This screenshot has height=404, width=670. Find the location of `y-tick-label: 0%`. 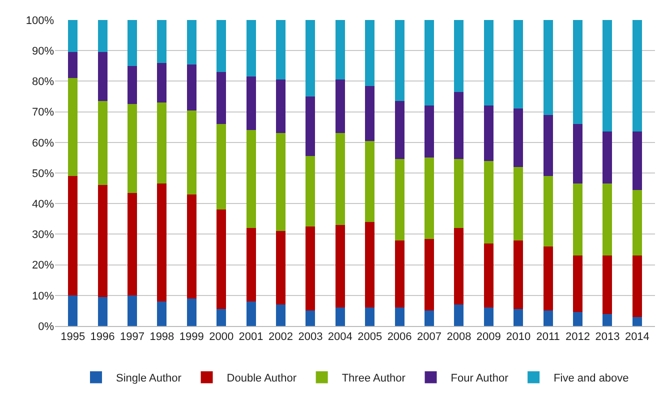

y-tick-label: 0% is located at coordinates (46, 326).